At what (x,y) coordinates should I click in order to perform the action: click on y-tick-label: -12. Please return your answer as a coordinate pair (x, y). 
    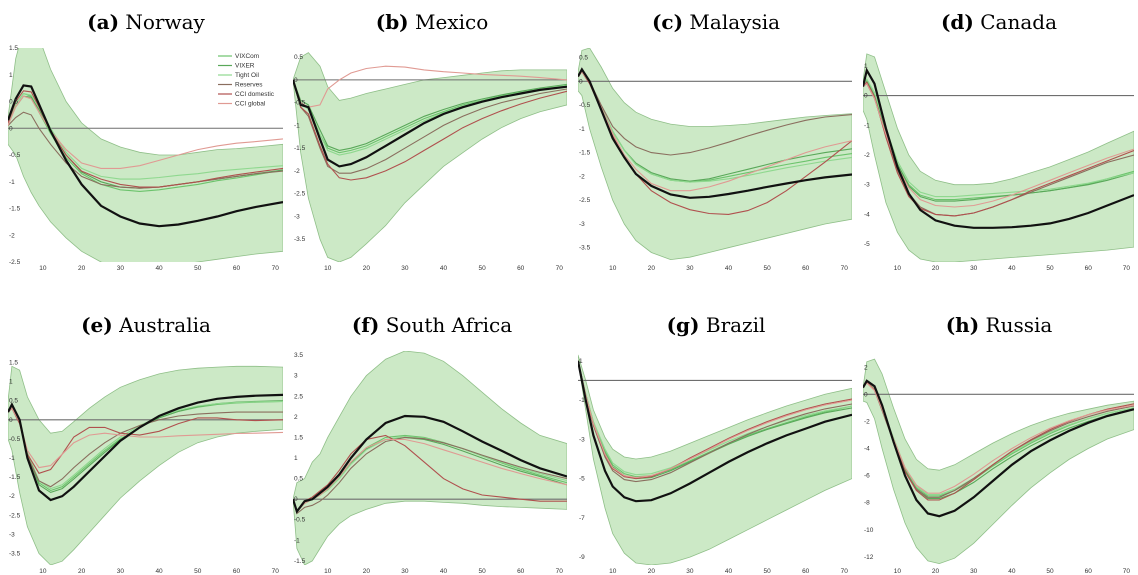
    Looking at the image, I should click on (869, 557).